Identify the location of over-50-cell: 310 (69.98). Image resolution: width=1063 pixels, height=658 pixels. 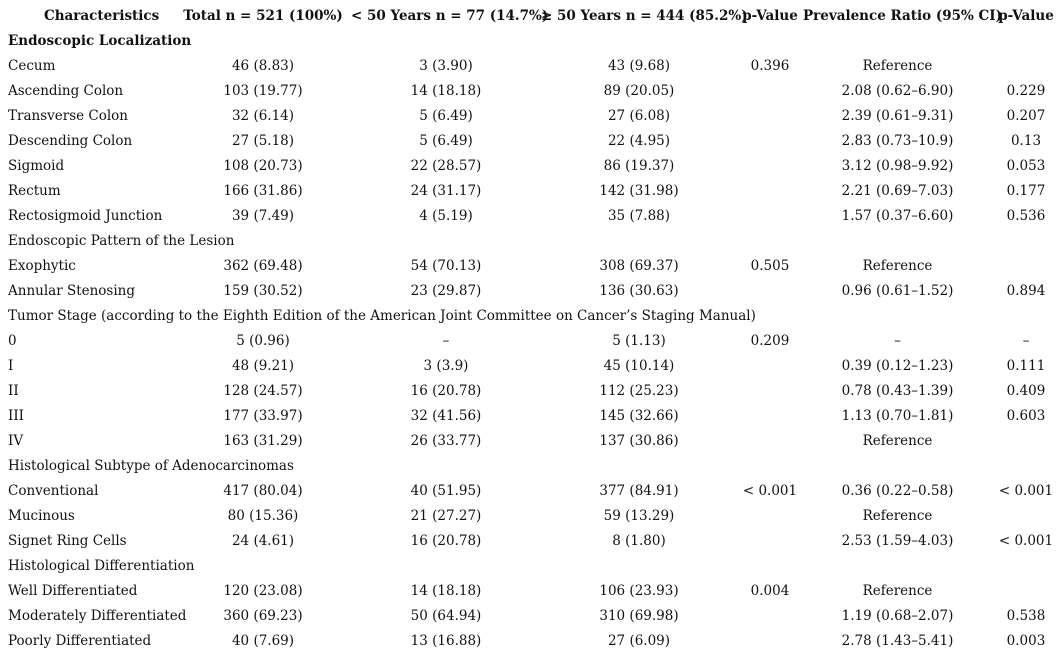
(639, 616).